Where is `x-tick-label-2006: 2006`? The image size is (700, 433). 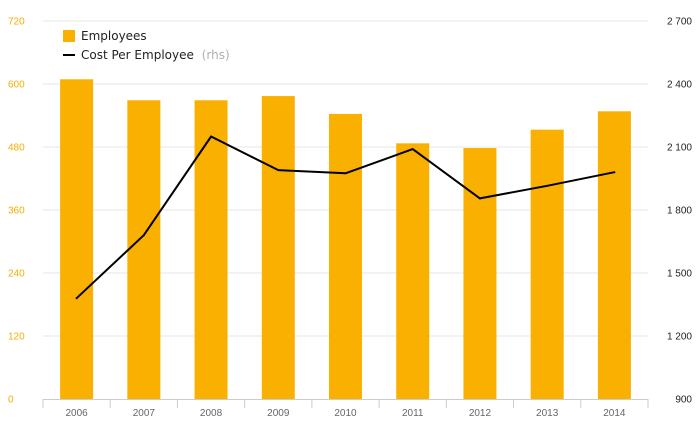
x-tick-label-2006: 2006 is located at coordinates (76, 413).